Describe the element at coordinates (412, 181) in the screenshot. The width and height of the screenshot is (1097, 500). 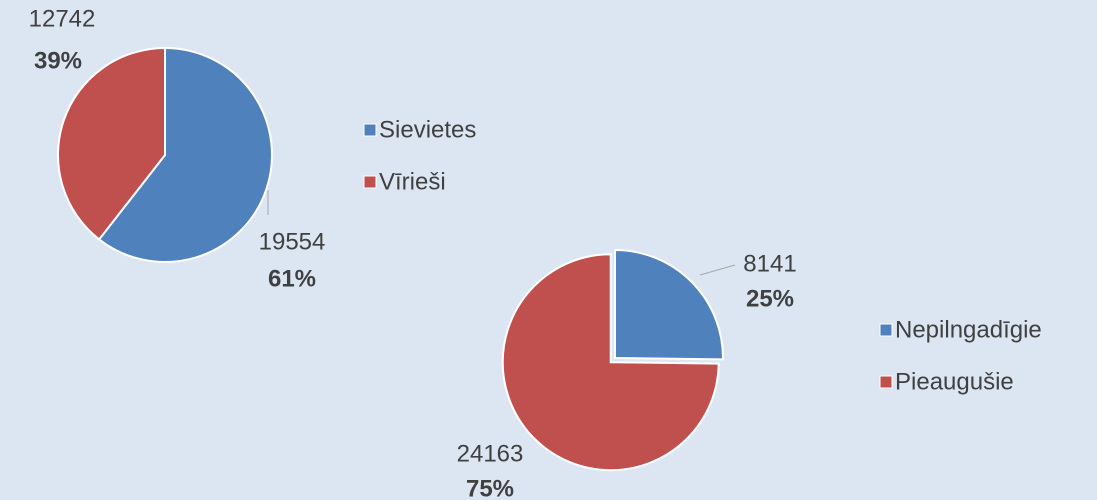
I see `legend-label: Vīrieši` at that location.